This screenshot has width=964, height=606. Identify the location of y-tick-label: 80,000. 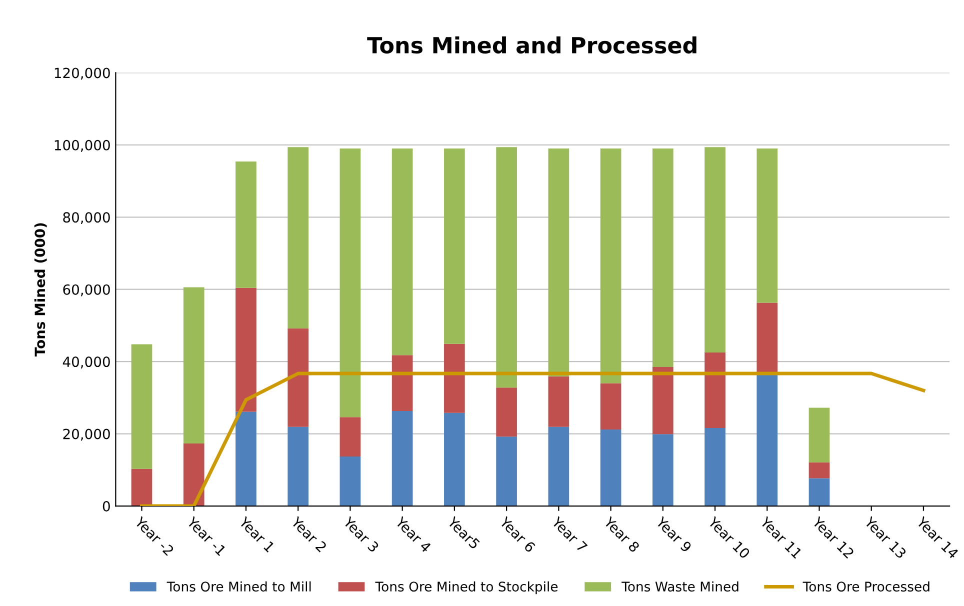
(86, 218).